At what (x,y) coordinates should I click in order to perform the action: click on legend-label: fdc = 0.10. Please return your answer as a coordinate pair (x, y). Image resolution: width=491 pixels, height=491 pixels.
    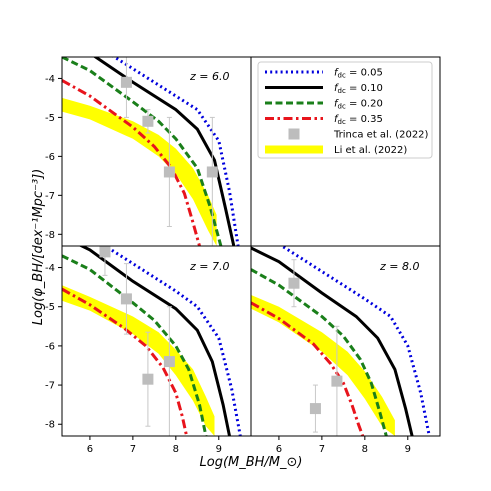
    Looking at the image, I should click on (358, 89).